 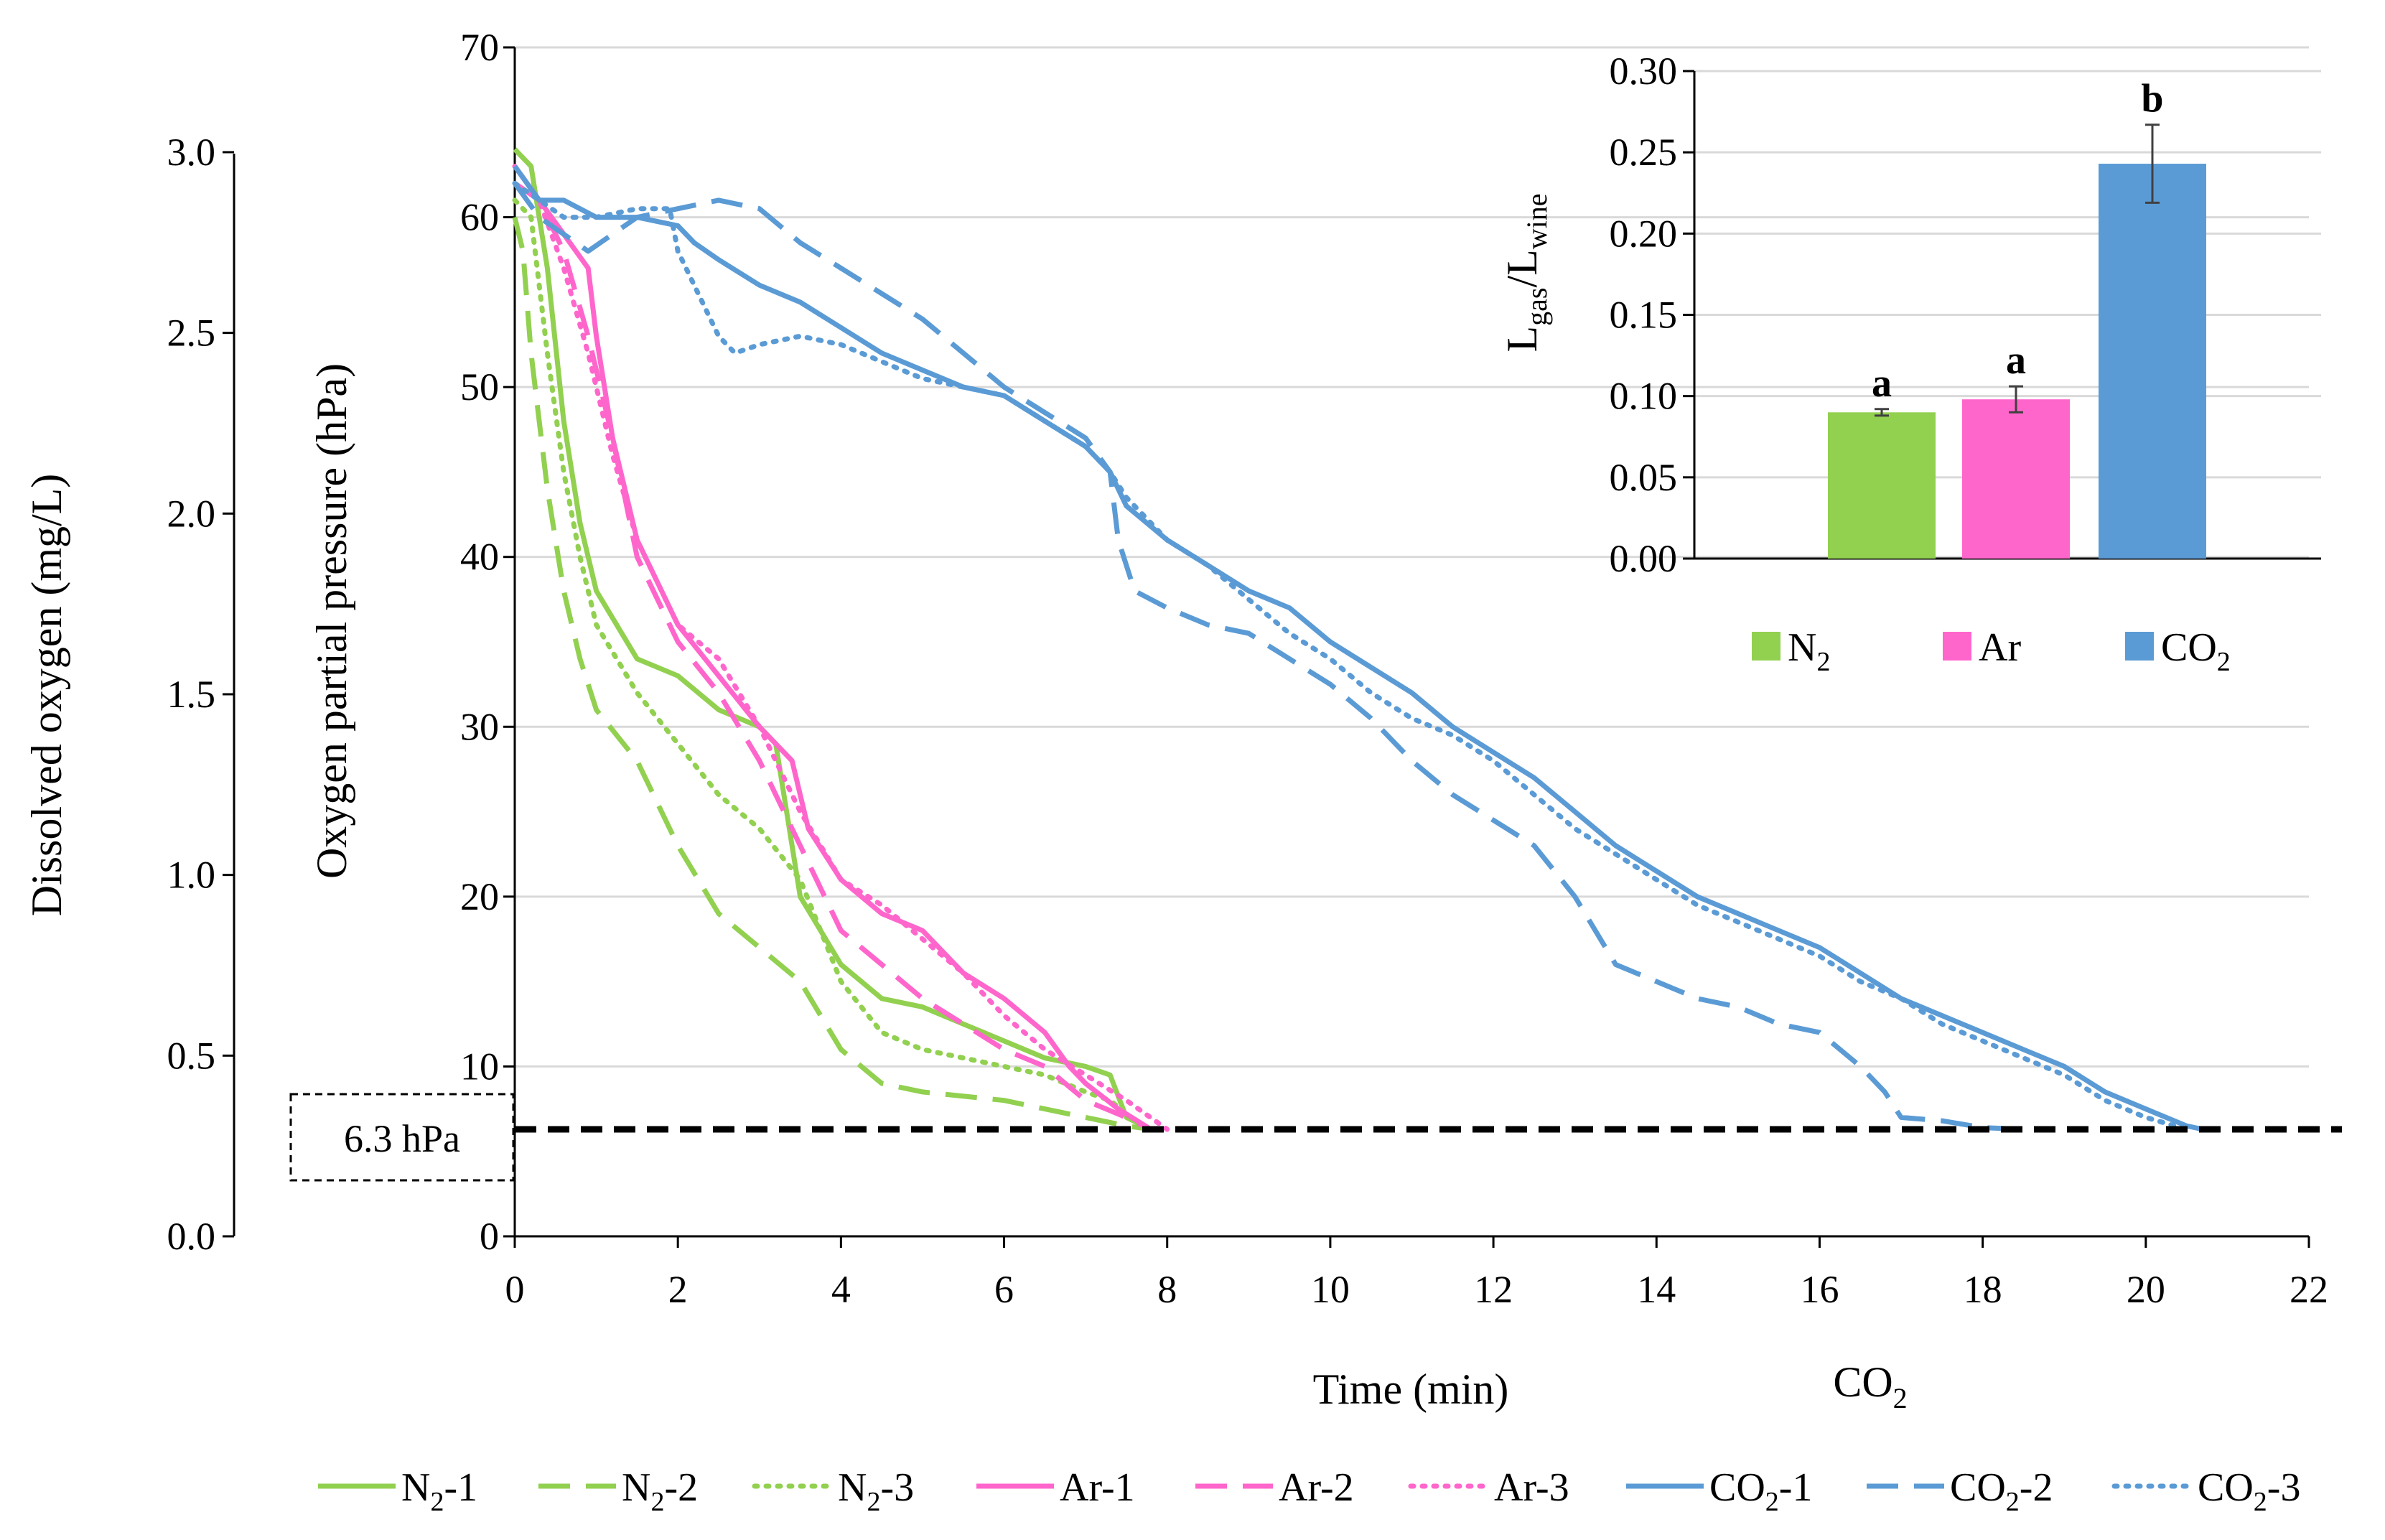 I want to click on oxygen-pressure-axis: 0 10 20 30 40 50 60 70, so click(x=488, y=642).